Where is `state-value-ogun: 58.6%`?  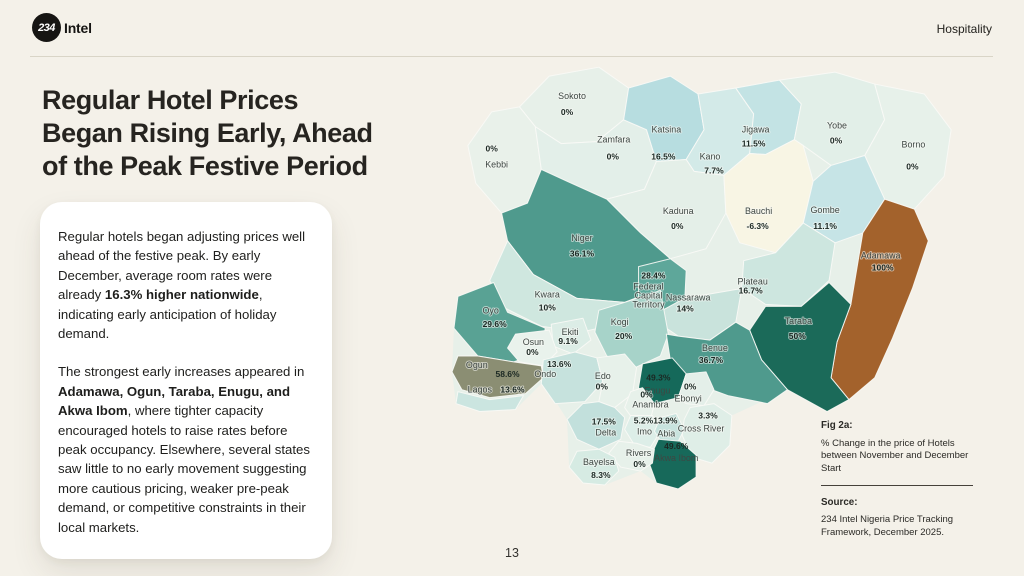 state-value-ogun: 58.6% is located at coordinates (507, 374).